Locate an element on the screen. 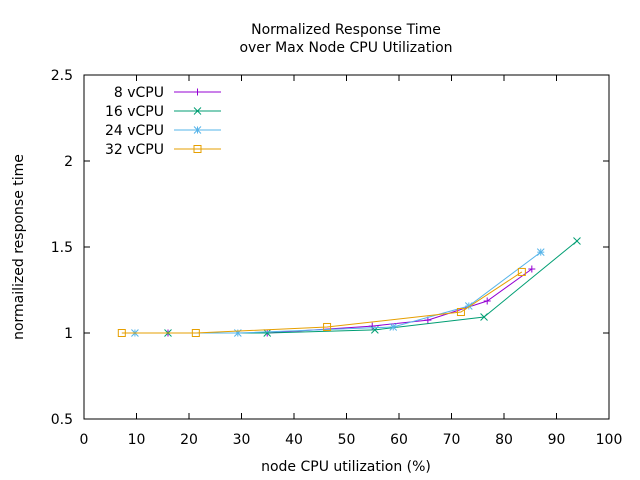  x-axis-label: node CPU utilization (%) is located at coordinates (346, 467).